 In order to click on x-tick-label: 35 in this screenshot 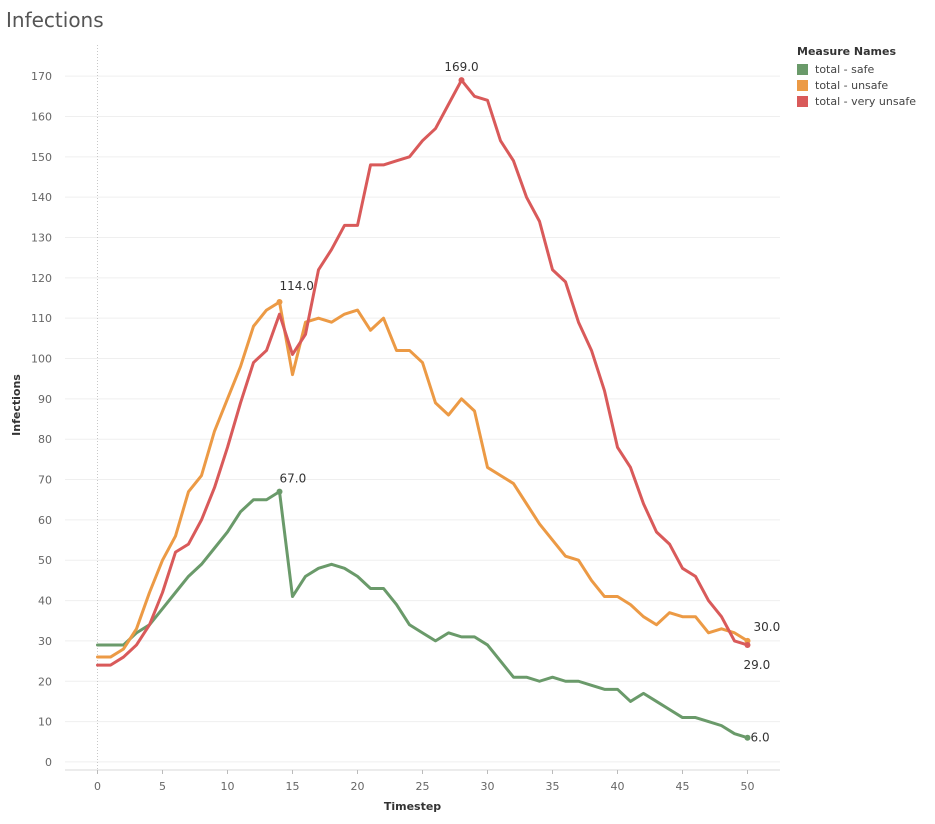, I will do `click(553, 786)`.